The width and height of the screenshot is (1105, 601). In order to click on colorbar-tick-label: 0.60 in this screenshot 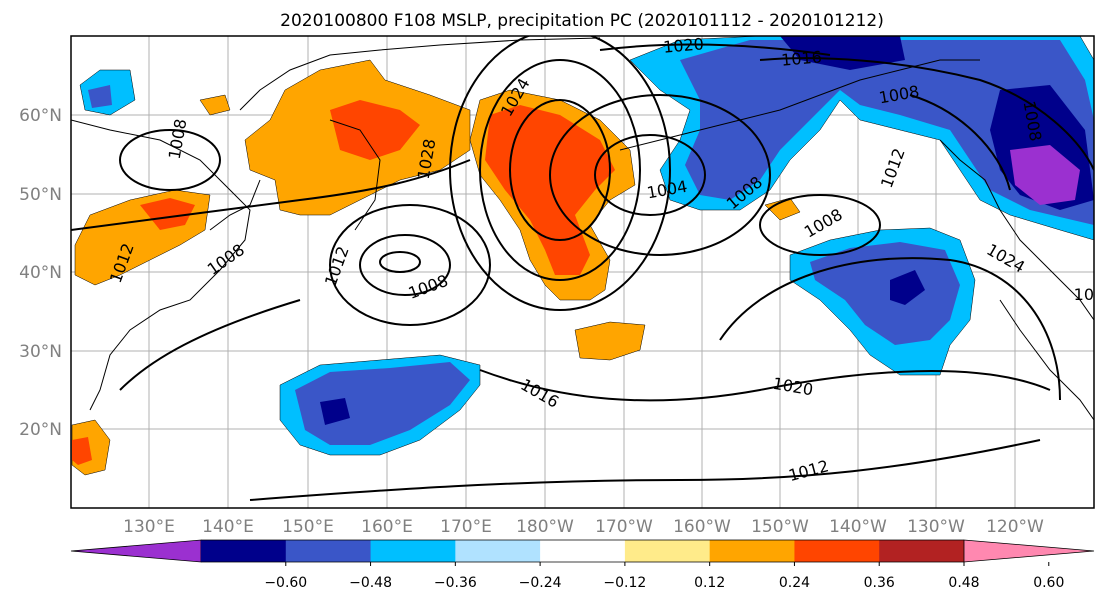, I will do `click(1048, 583)`.